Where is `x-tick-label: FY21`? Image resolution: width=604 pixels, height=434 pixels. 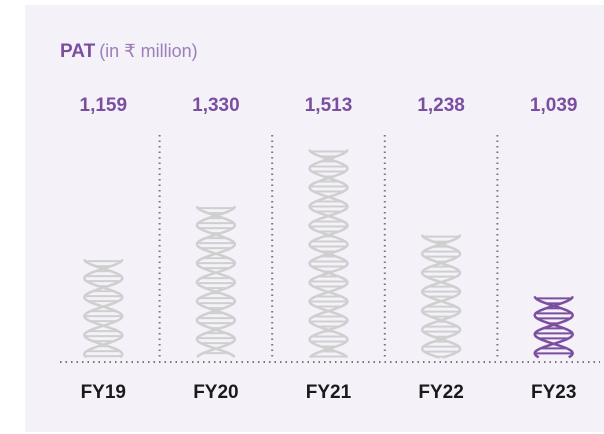
x-tick-label: FY21 is located at coordinates (329, 392).